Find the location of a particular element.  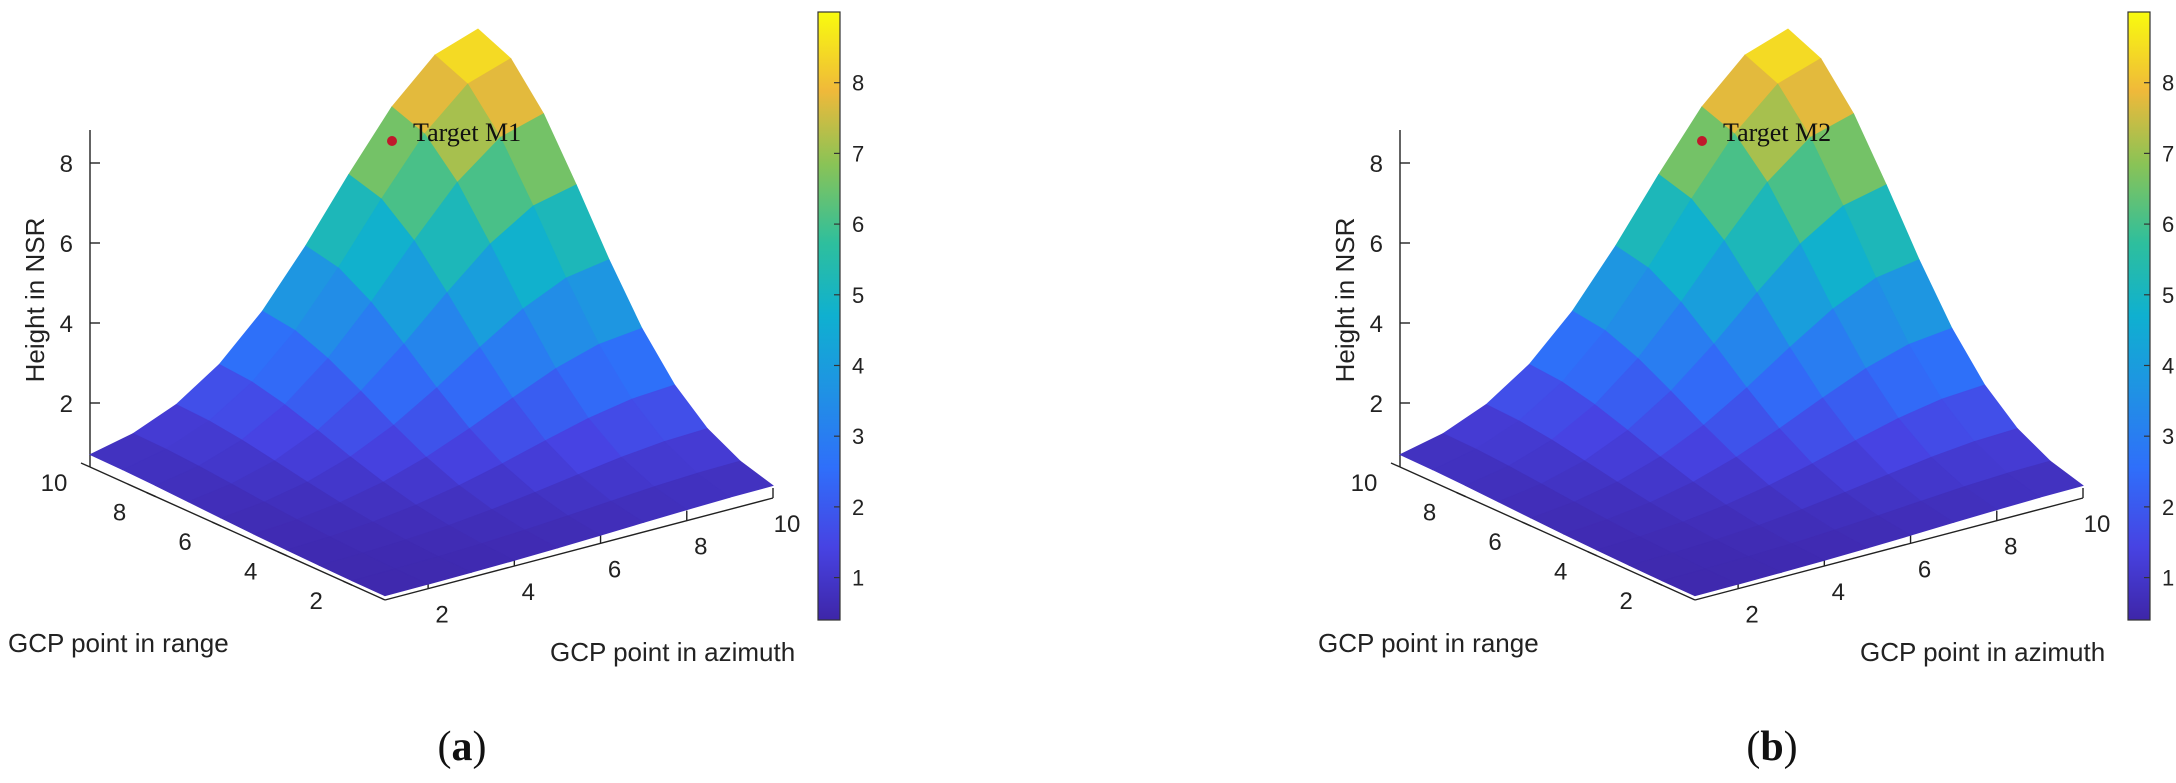

panel-caption: (b) is located at coordinates (1771, 747).